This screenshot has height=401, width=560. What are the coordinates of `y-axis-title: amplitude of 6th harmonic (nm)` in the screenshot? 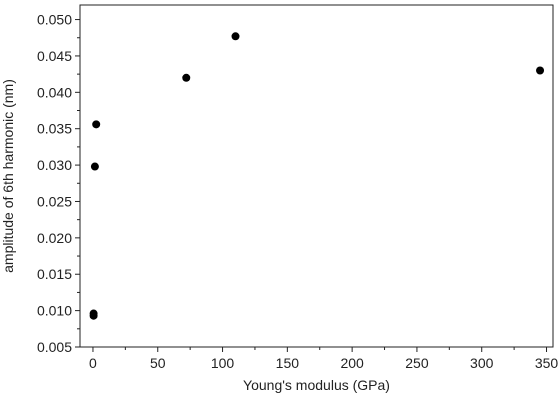 It's located at (8, 176).